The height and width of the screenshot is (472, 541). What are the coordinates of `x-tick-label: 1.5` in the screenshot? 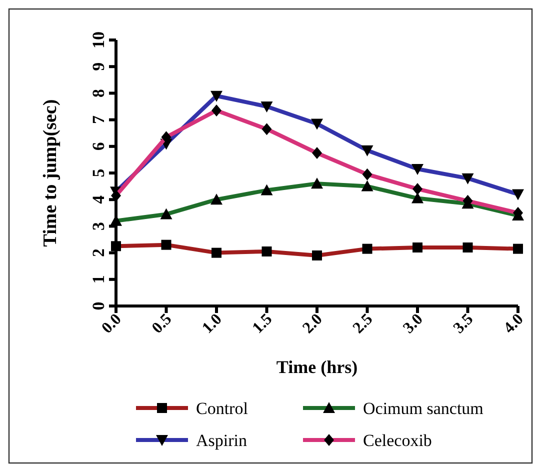 It's located at (262, 323).